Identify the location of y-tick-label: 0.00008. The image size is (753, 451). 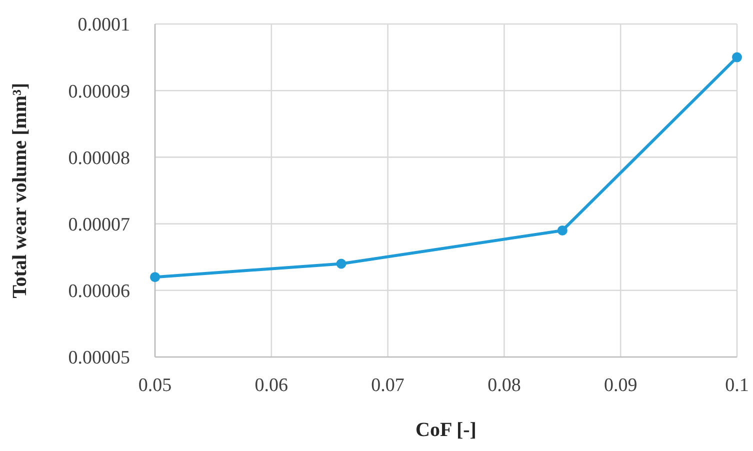
(99, 158).